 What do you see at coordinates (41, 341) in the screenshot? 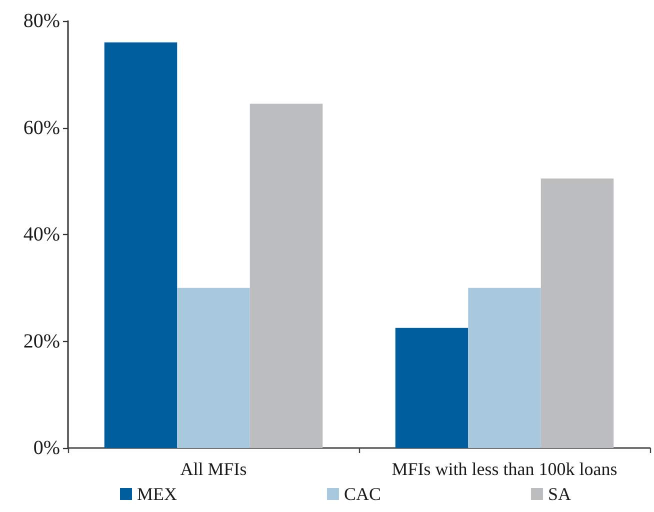
I see `y-tick-label: 20%` at bounding box center [41, 341].